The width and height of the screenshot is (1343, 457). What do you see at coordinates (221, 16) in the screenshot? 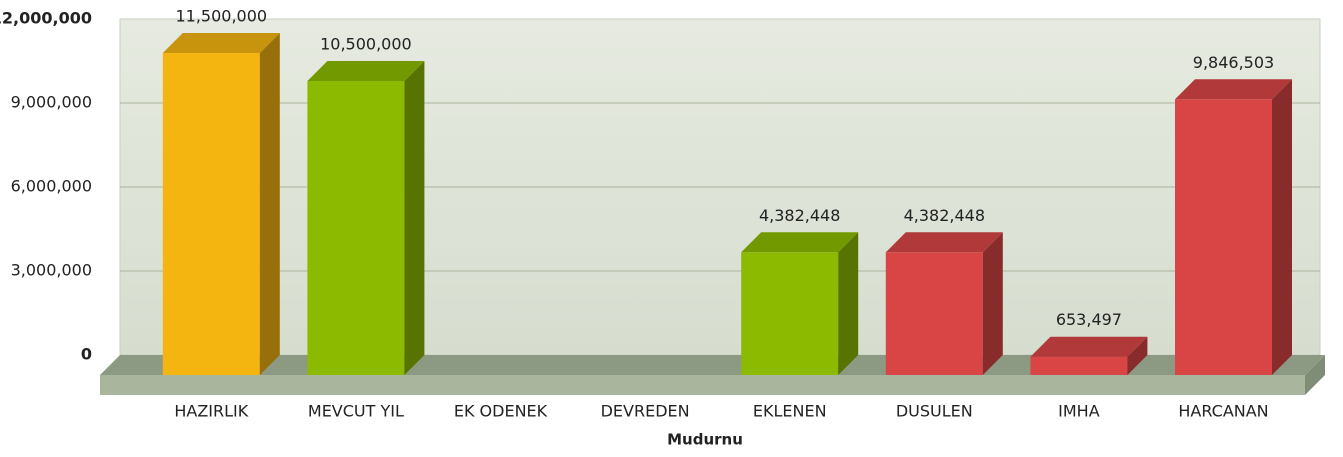
I see `value-label: 11,500,000` at bounding box center [221, 16].